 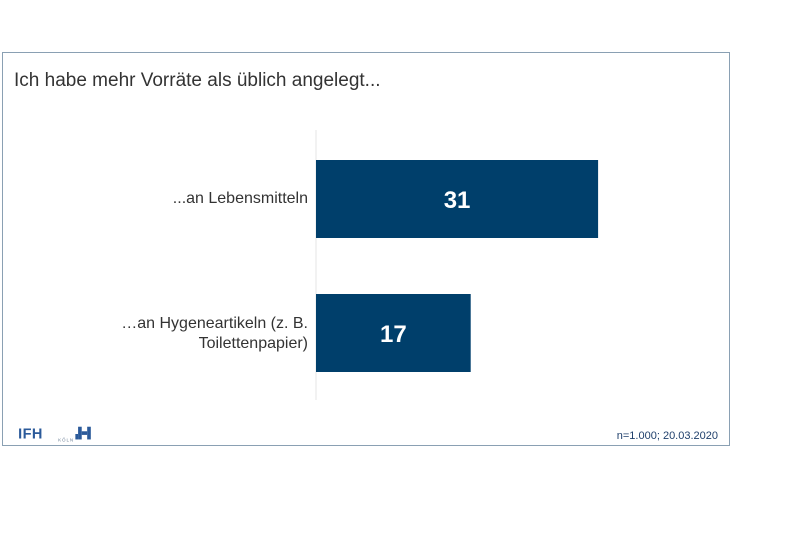 I want to click on category-label-0: ...an Lebensmitteln, so click(x=240, y=198).